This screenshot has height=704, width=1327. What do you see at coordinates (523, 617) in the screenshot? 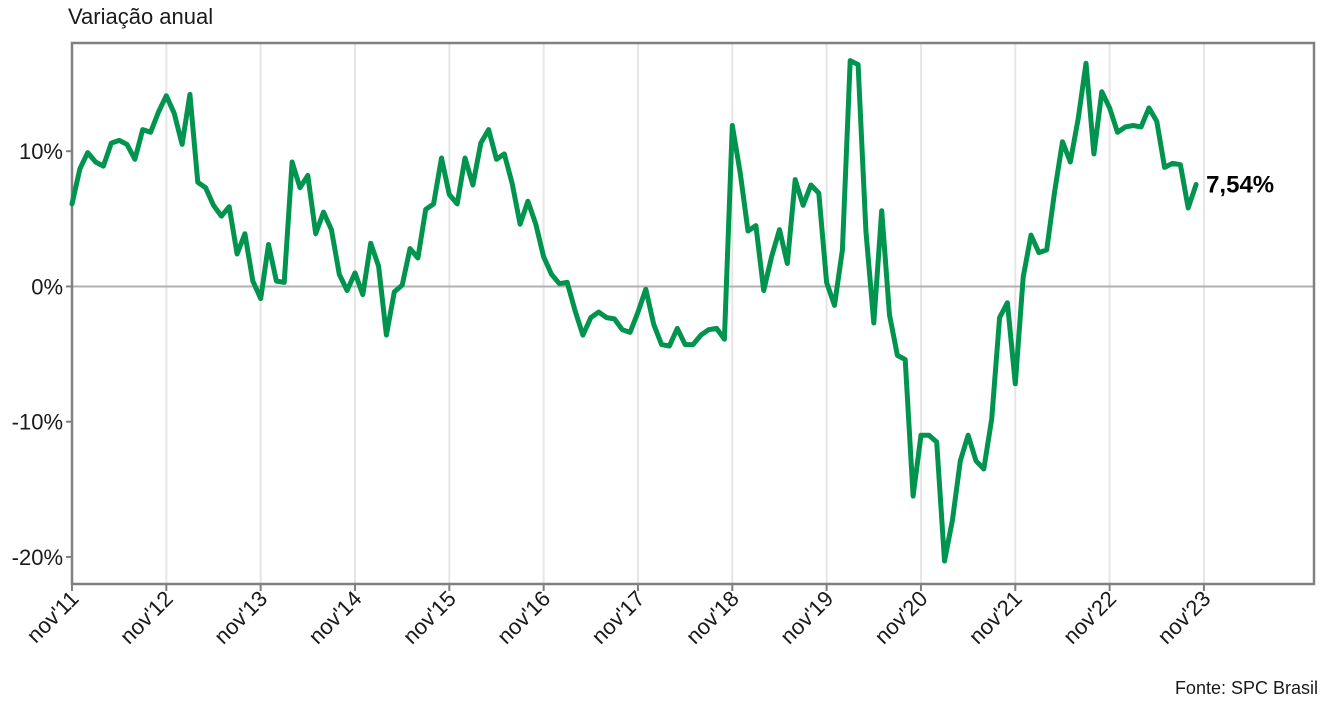
I see `x-tick-label: nov'16` at bounding box center [523, 617].